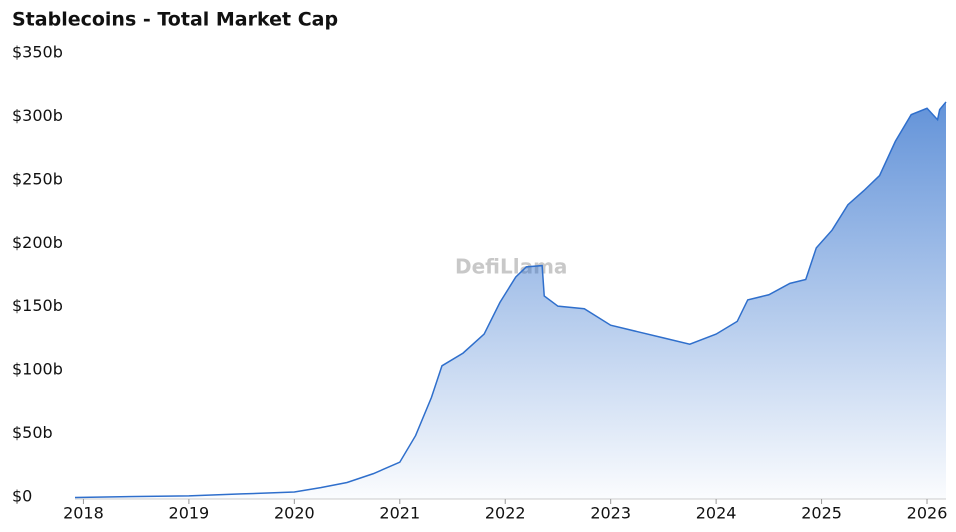  What do you see at coordinates (399, 513) in the screenshot?
I see `x-tick-label: 2021` at bounding box center [399, 513].